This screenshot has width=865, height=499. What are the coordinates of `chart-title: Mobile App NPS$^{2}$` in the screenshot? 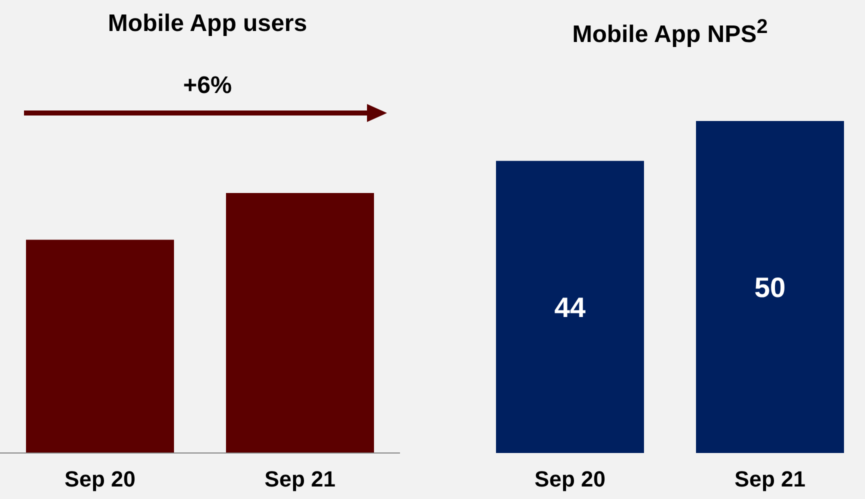 It's located at (670, 32).